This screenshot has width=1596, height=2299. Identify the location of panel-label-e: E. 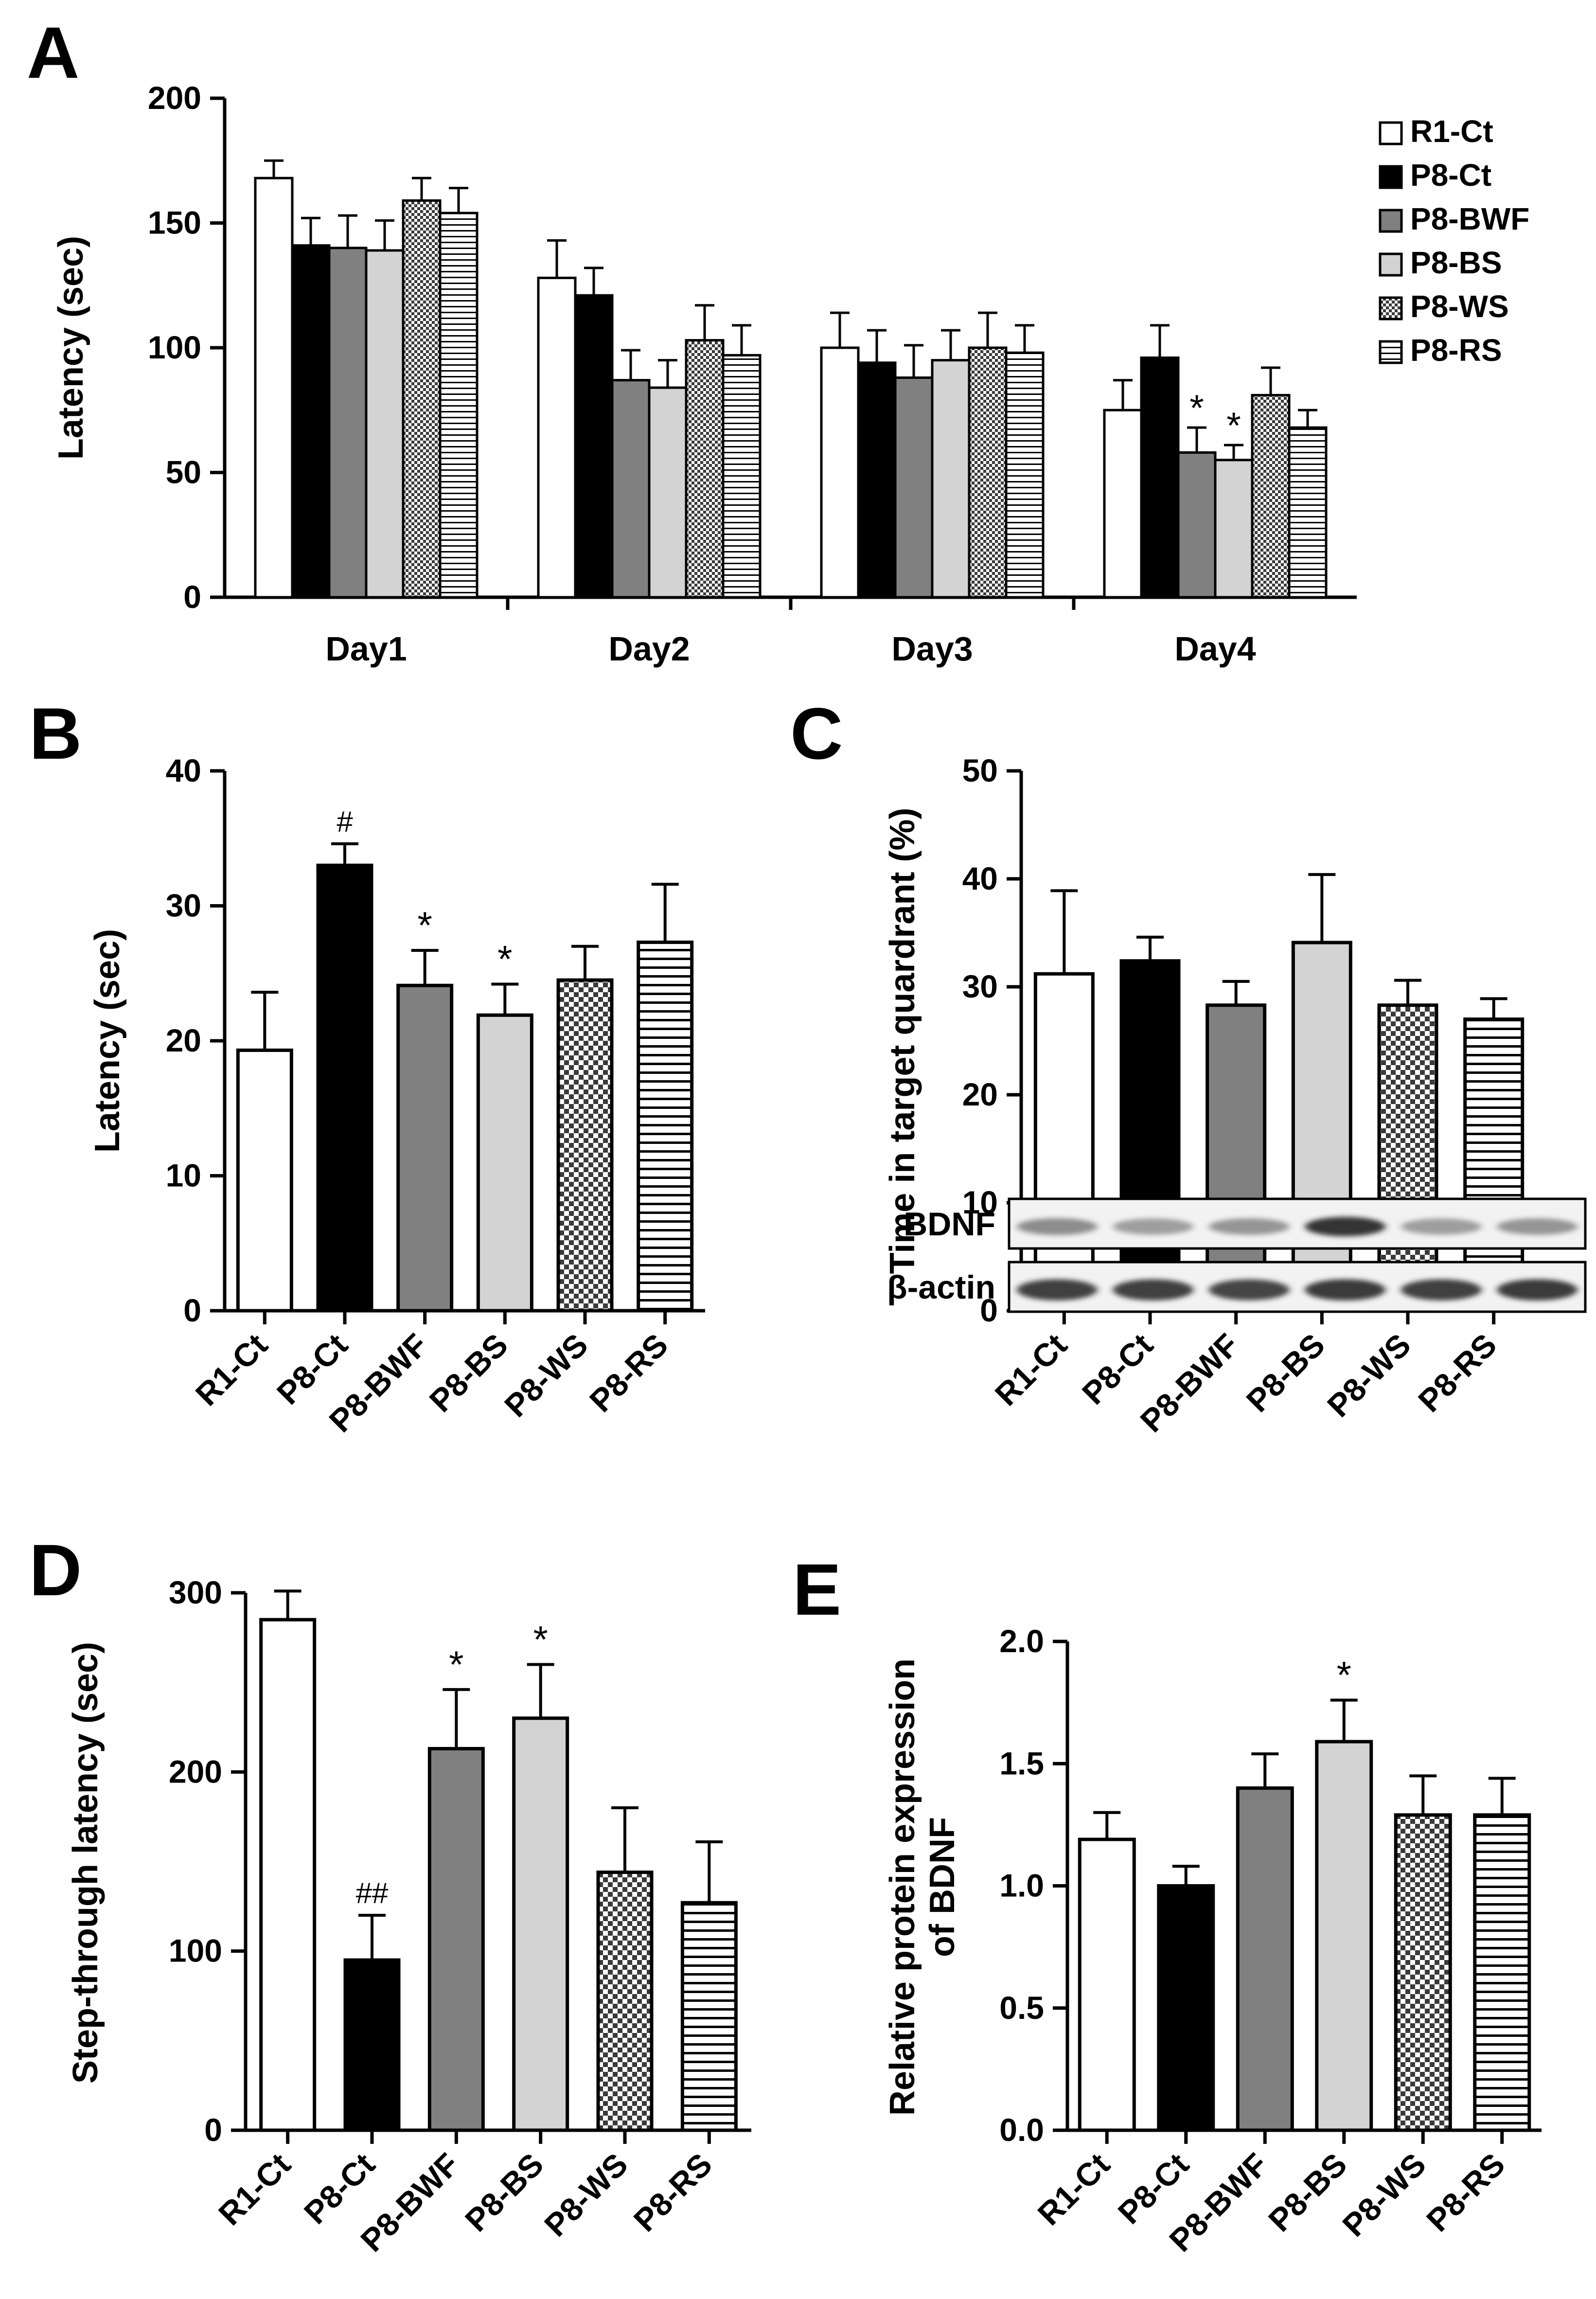
(817, 1589).